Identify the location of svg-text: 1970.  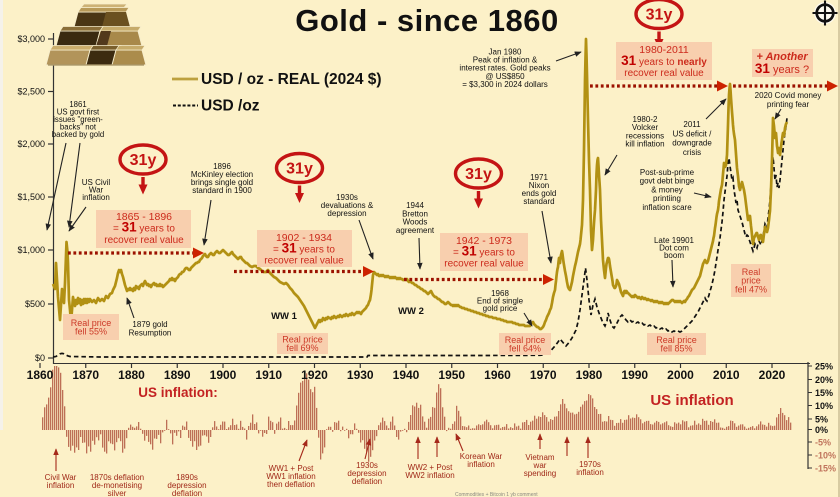
(543, 375).